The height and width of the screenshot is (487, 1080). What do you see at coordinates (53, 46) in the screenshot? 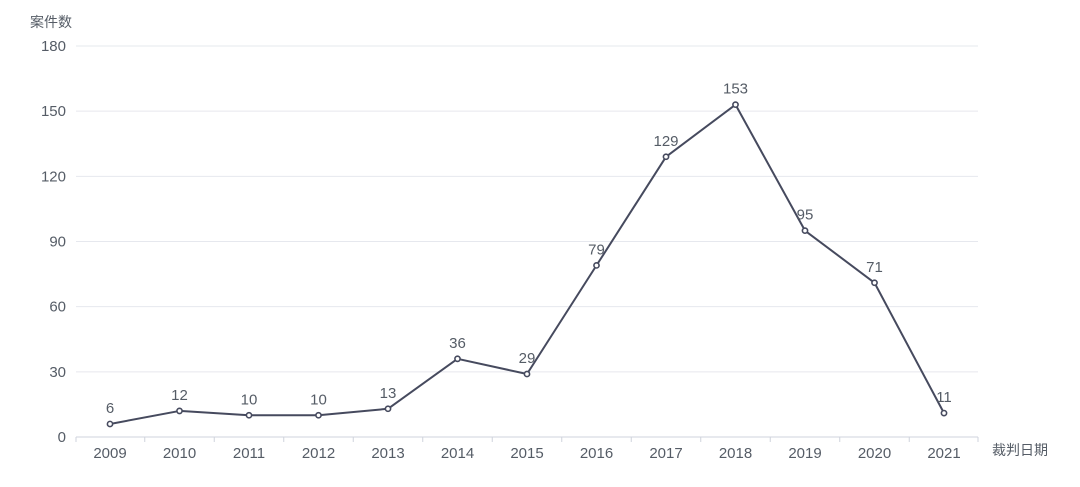
I see `y-tick-label: 180` at bounding box center [53, 46].